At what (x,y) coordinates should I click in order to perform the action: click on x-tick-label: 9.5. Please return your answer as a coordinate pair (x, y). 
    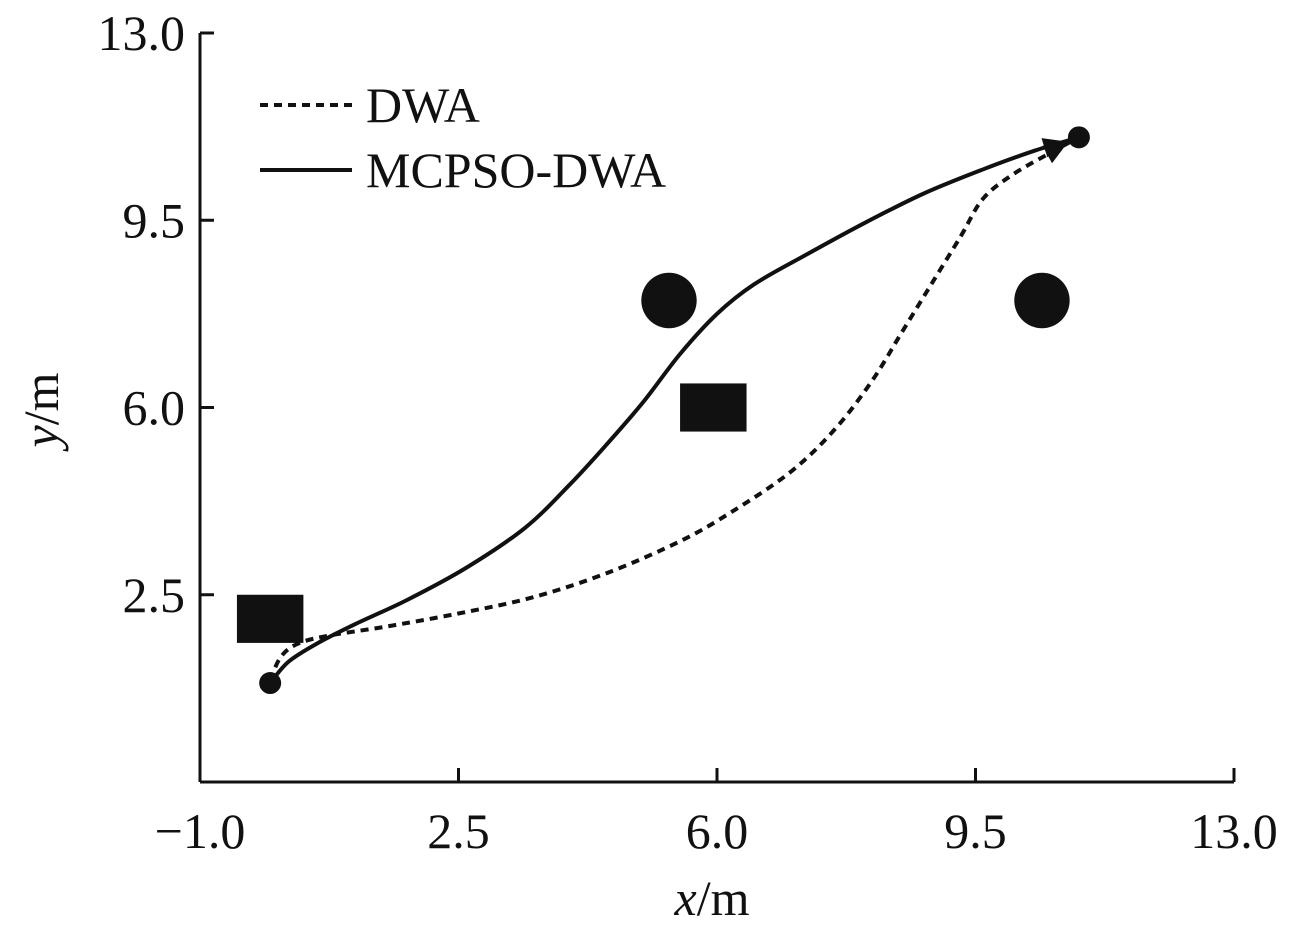
    Looking at the image, I should click on (975, 831).